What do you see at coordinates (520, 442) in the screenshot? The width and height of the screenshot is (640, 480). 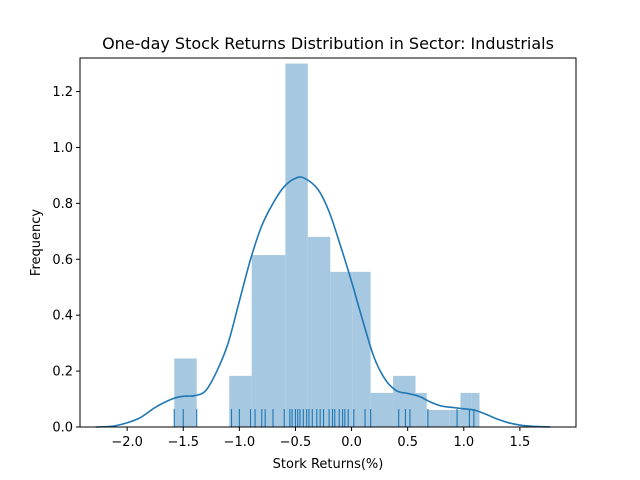 I see `x-tick-label: 1.5` at bounding box center [520, 442].